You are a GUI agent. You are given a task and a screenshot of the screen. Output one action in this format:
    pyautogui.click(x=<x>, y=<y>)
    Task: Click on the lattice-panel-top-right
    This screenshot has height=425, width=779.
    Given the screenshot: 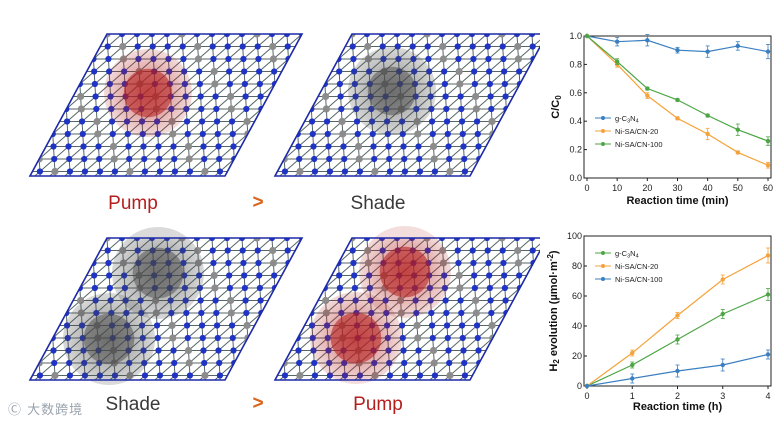 What is the action you would take?
    pyautogui.click(x=406, y=105)
    